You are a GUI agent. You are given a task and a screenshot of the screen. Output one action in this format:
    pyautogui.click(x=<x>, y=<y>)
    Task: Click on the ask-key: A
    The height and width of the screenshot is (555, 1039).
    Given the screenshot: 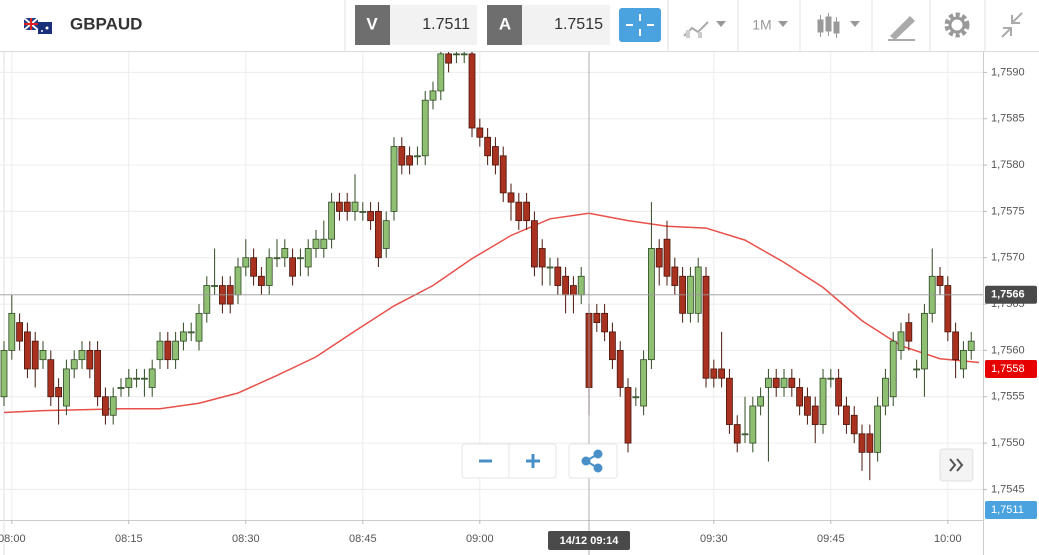 What is the action you would take?
    pyautogui.click(x=505, y=23)
    